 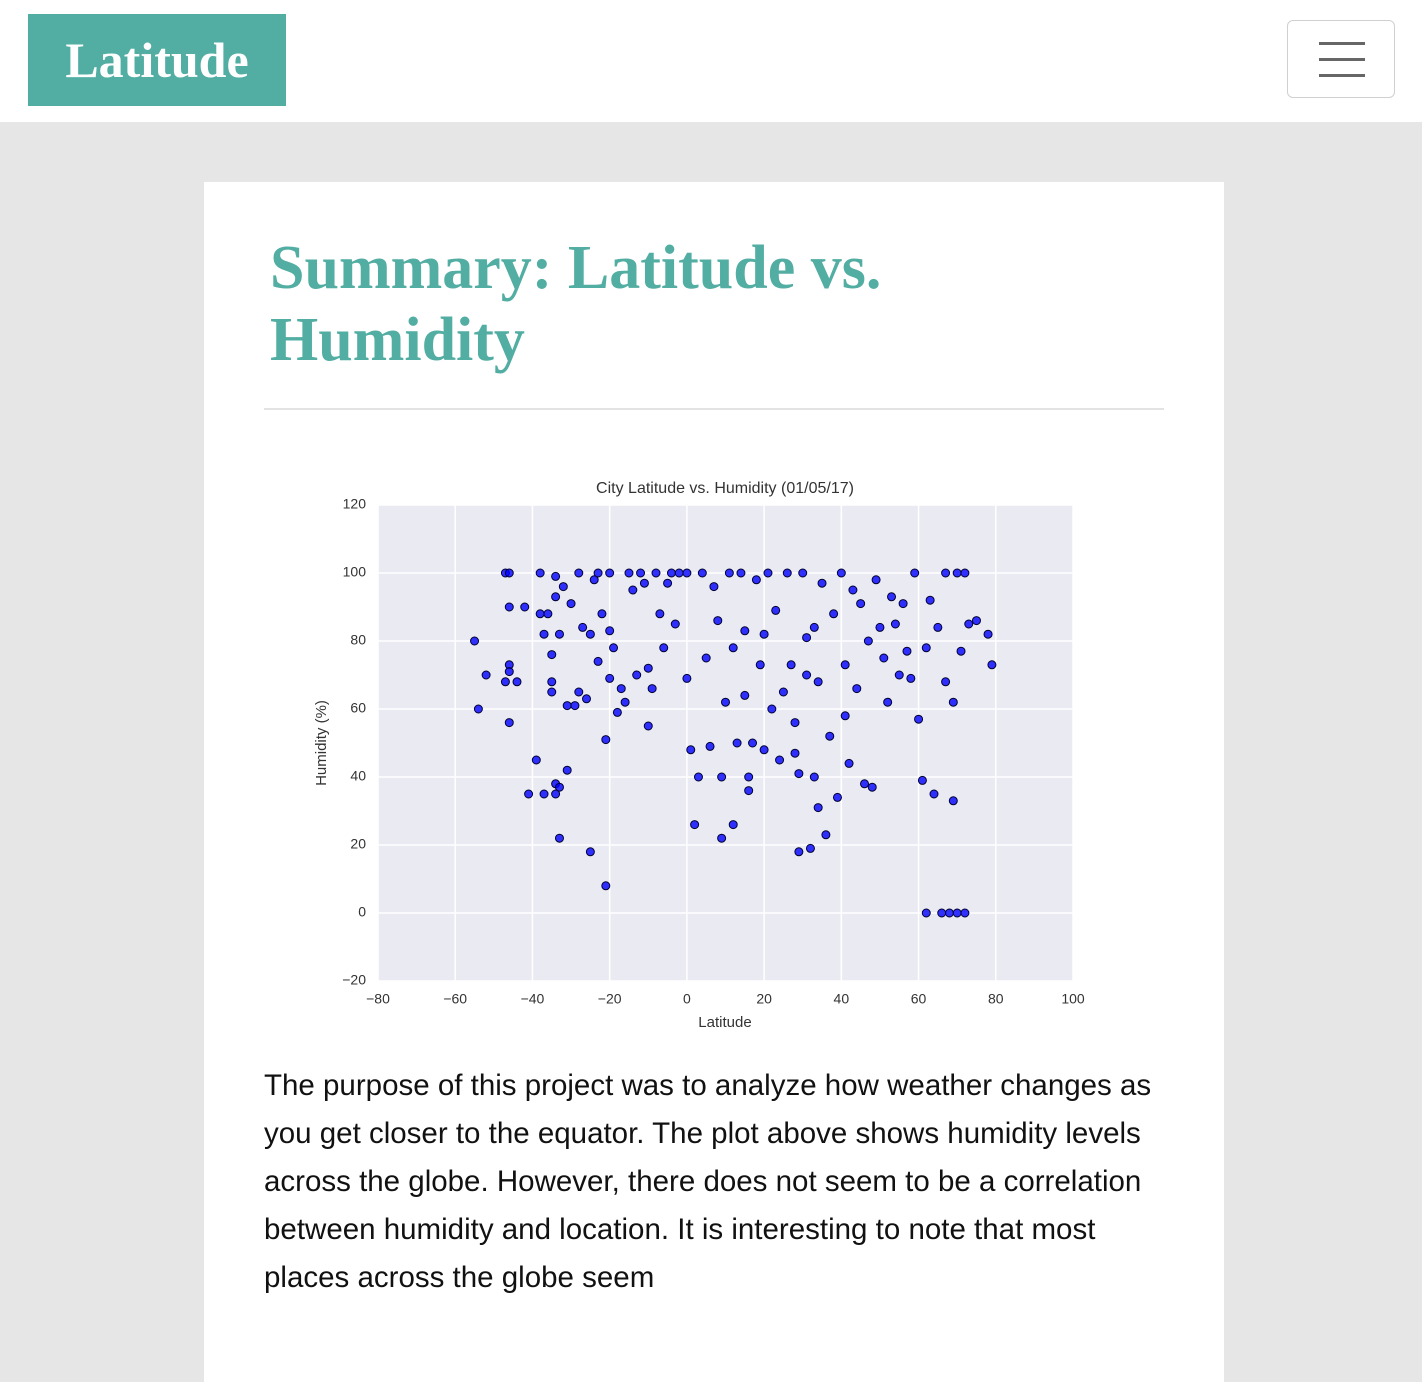 I want to click on navbar: Latitude, so click(x=711, y=61).